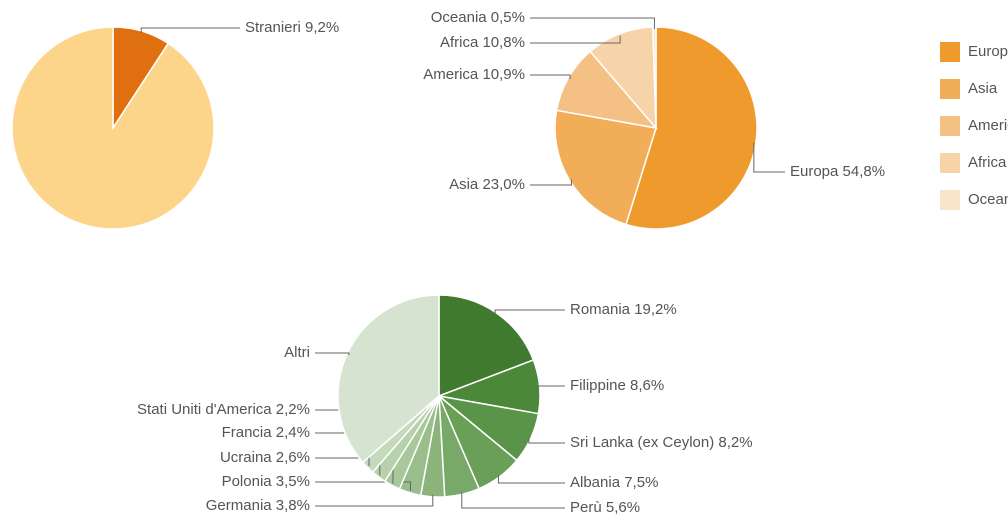  What do you see at coordinates (988, 51) in the screenshot?
I see `legend-label: Europa` at bounding box center [988, 51].